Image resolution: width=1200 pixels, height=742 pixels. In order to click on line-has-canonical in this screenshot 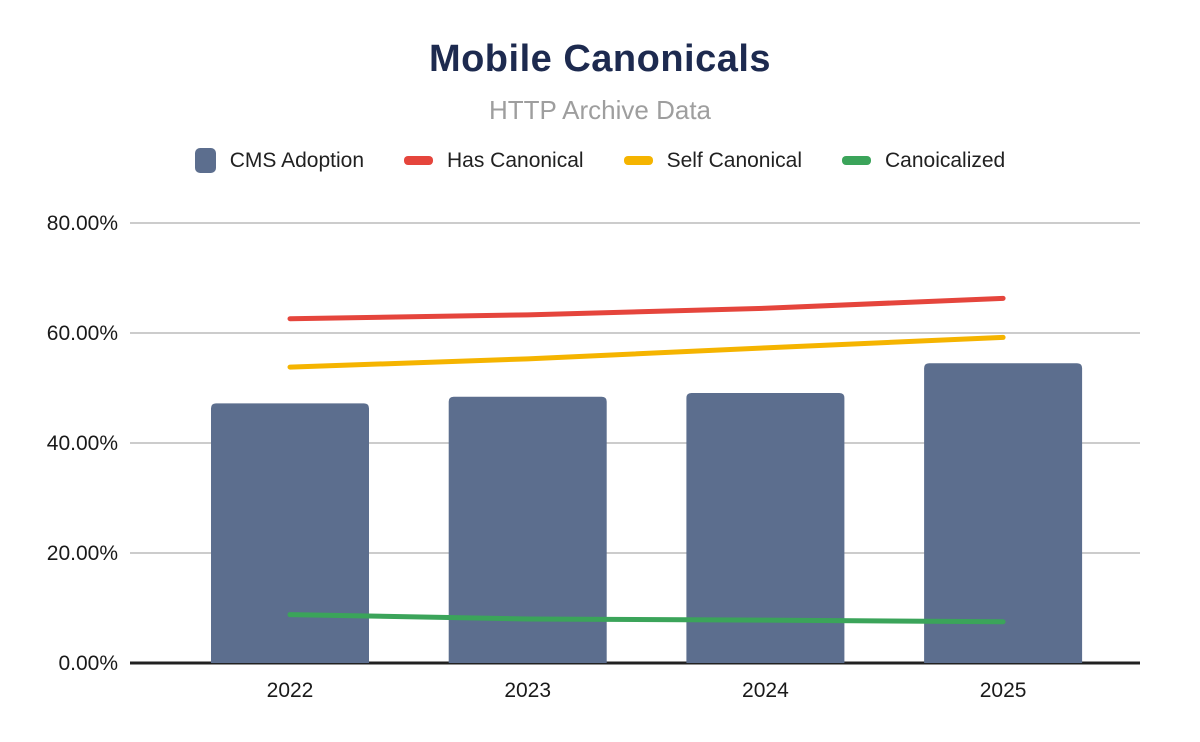, I will do `click(646, 308)`.